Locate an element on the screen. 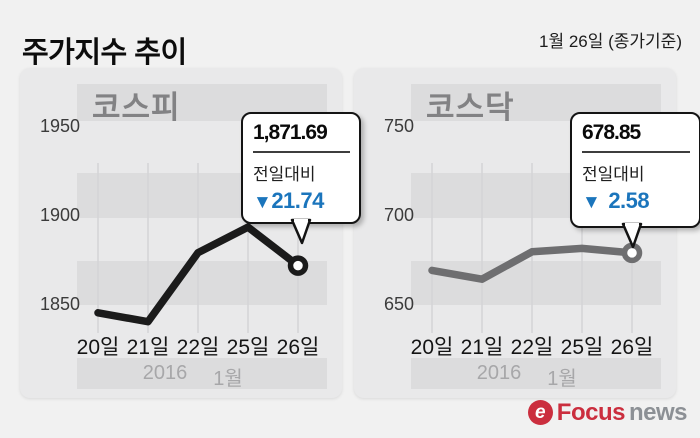  y-axis-tick: 1900 is located at coordinates (59, 215).